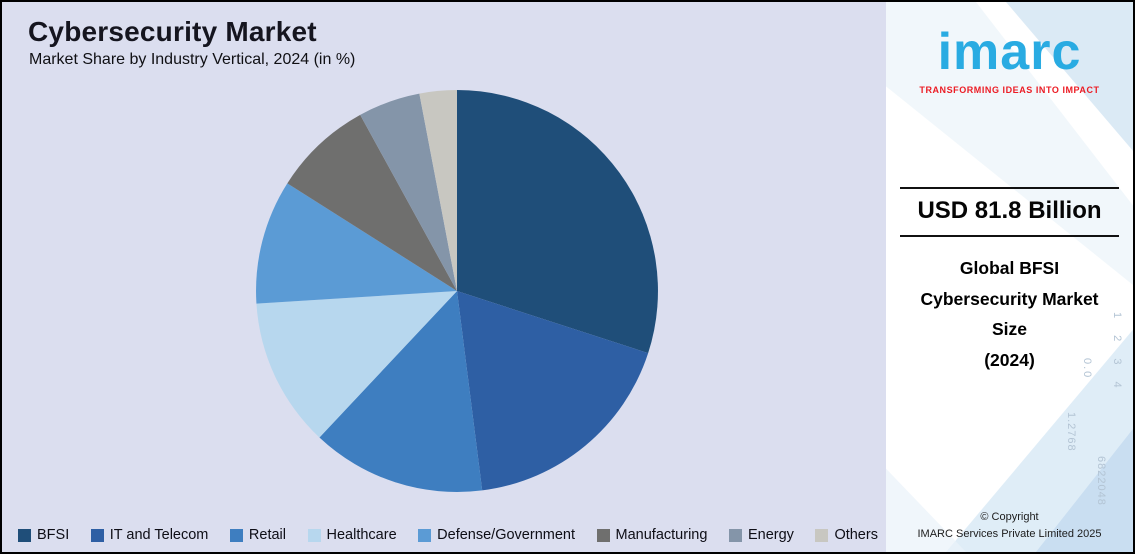  Describe the element at coordinates (1009, 517) in the screenshot. I see `copyright-line-1: © Copyright` at that location.